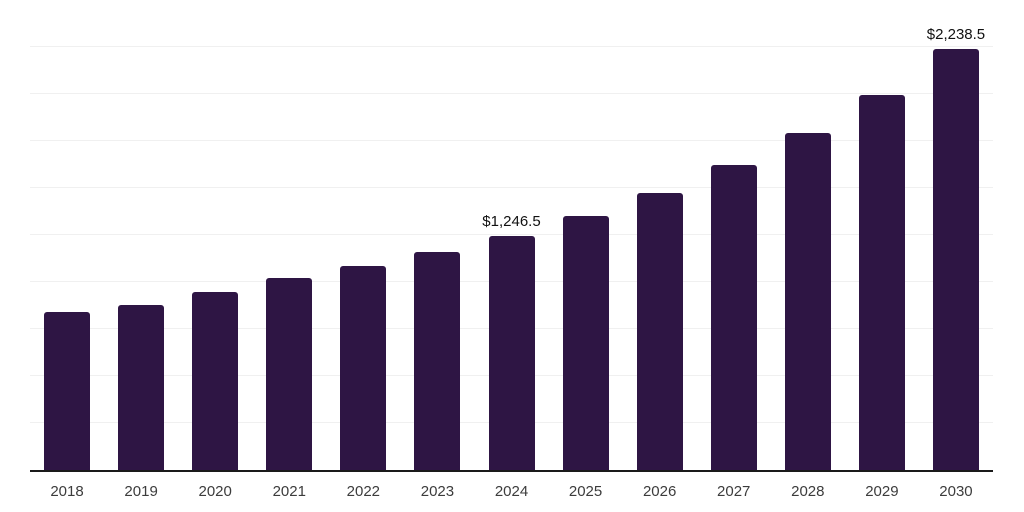 The height and width of the screenshot is (512, 1024). I want to click on x-tick-2019: 2019, so click(141, 491).